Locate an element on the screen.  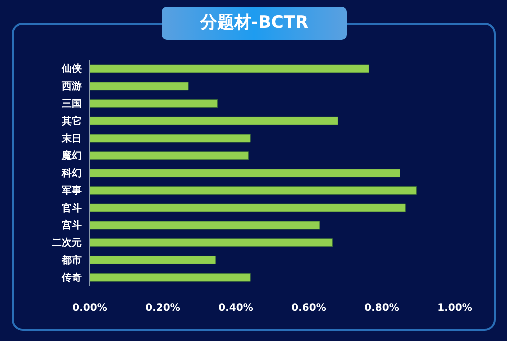
y-tick-label: 传奇 is located at coordinates (71, 278).